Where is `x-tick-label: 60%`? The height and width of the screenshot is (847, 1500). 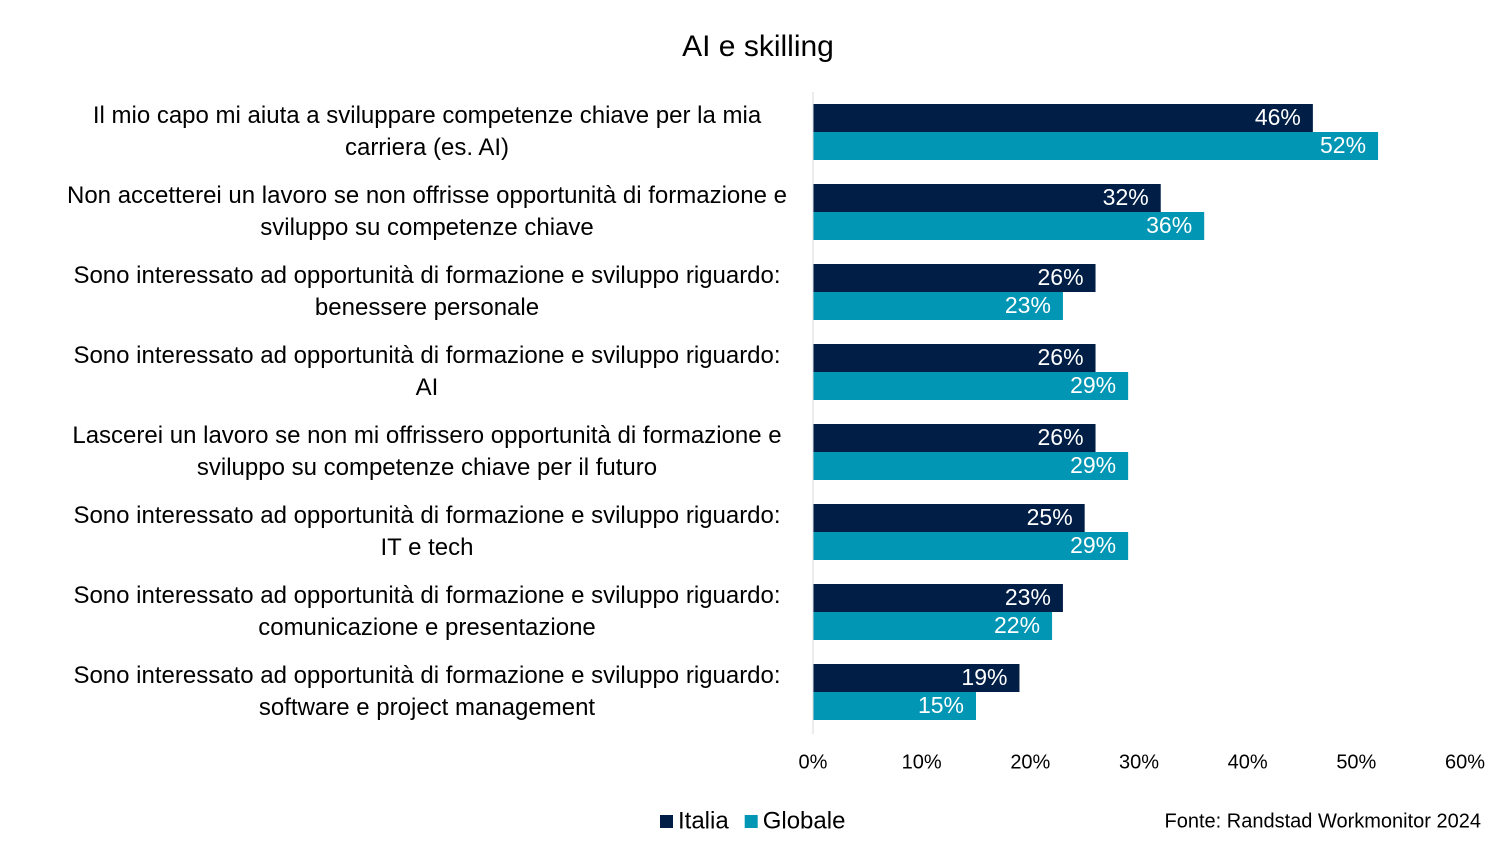 x-tick-label: 60% is located at coordinates (1465, 762).